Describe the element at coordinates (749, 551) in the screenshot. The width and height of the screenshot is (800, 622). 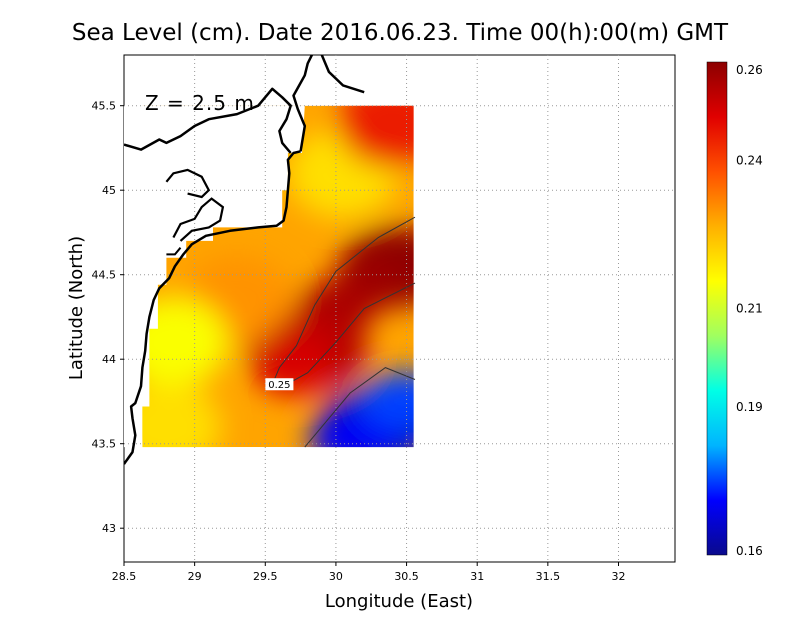
I see `colorbar-tick-label: 0.16` at that location.